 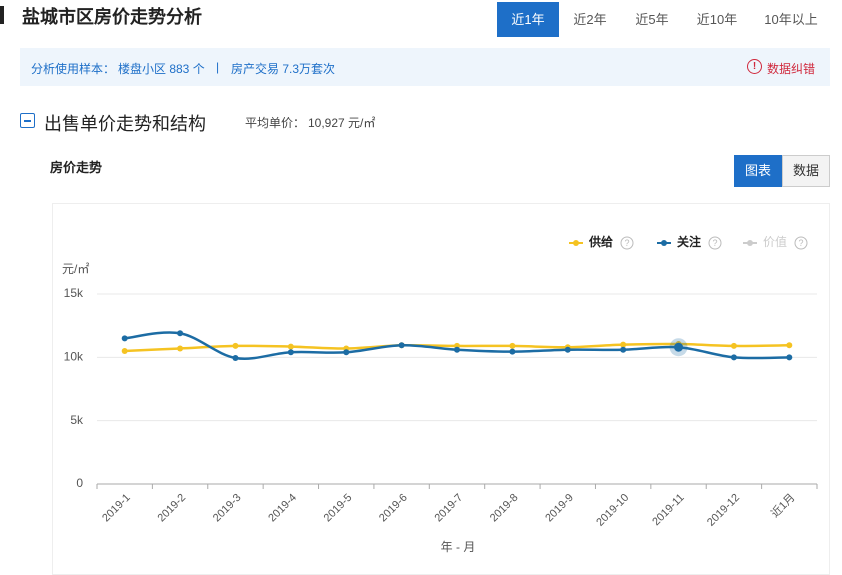 What do you see at coordinates (782, 505) in the screenshot?
I see `x-tick-label: 近1月` at bounding box center [782, 505].